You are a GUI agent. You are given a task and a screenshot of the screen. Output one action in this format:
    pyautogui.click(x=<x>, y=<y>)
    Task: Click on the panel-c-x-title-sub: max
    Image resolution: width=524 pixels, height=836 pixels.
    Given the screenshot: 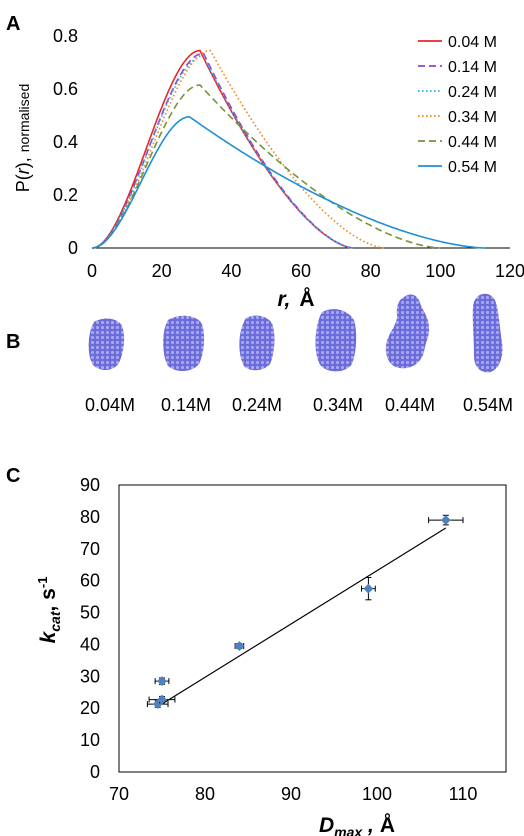 What is the action you would take?
    pyautogui.click(x=348, y=830)
    